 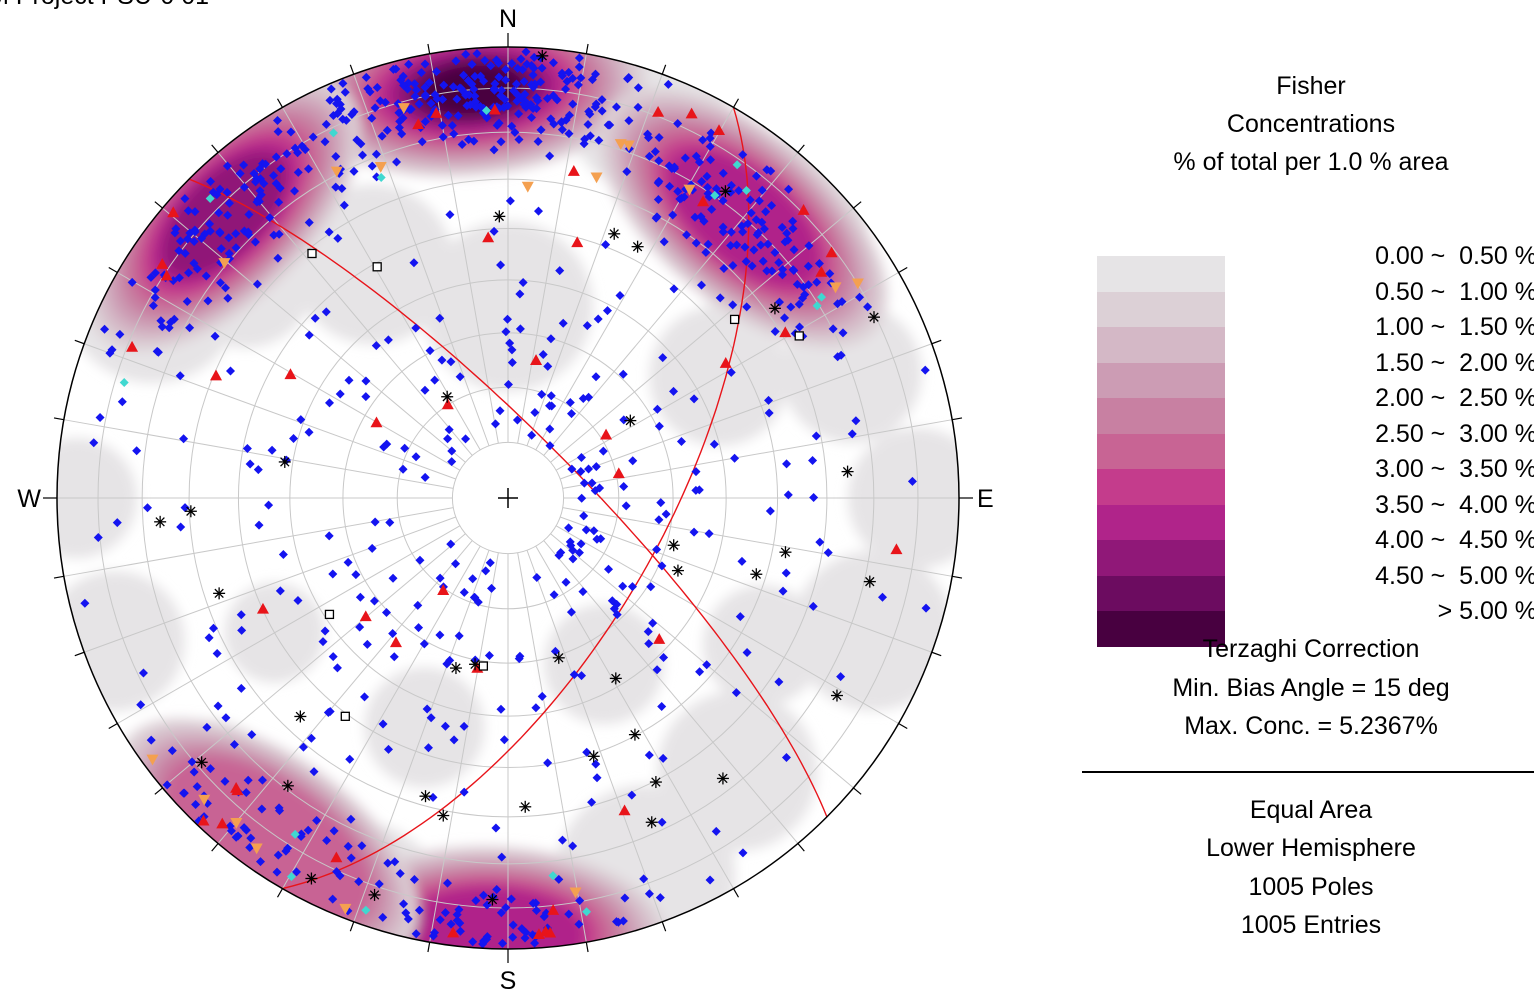 I want to click on asterisk-stroke, so click(x=191, y=511).